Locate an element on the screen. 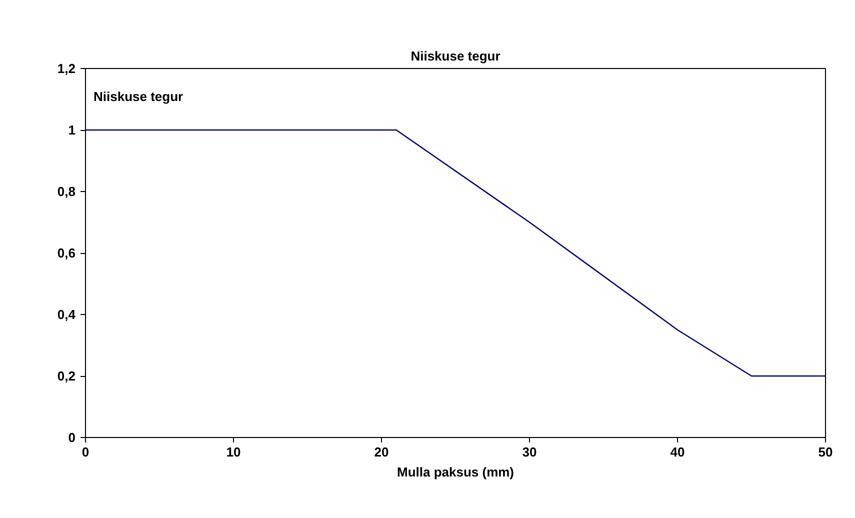 The height and width of the screenshot is (518, 855). x-tick-label: 20 is located at coordinates (381, 452).